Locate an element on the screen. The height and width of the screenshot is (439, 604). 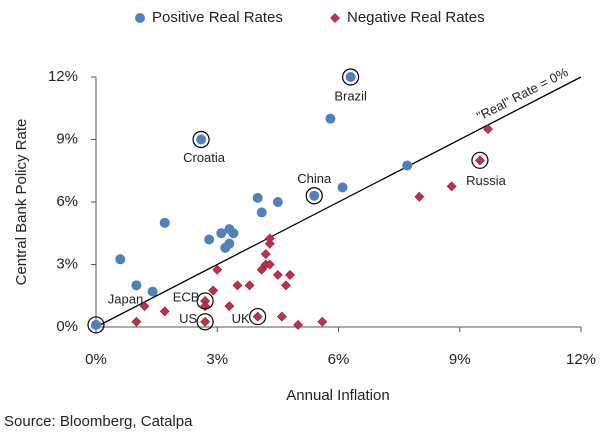
annotation: UK is located at coordinates (241, 318).